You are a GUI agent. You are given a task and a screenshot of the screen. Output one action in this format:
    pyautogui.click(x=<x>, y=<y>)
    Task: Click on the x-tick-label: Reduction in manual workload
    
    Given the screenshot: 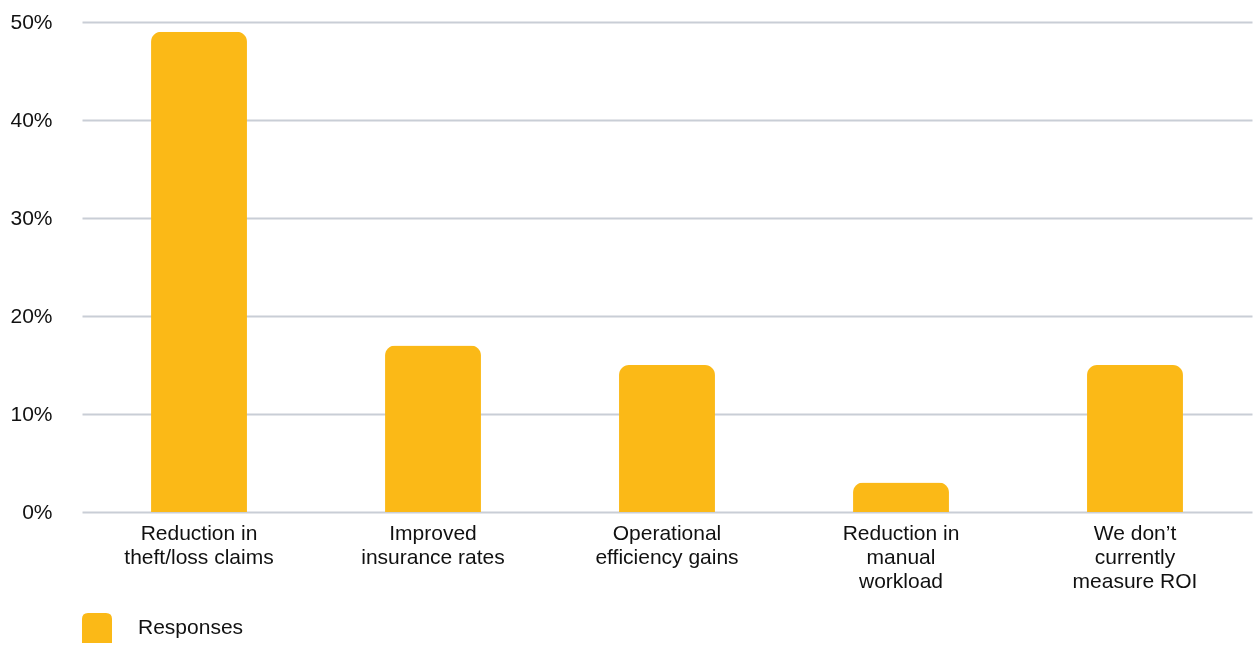 What is the action you would take?
    pyautogui.click(x=901, y=556)
    